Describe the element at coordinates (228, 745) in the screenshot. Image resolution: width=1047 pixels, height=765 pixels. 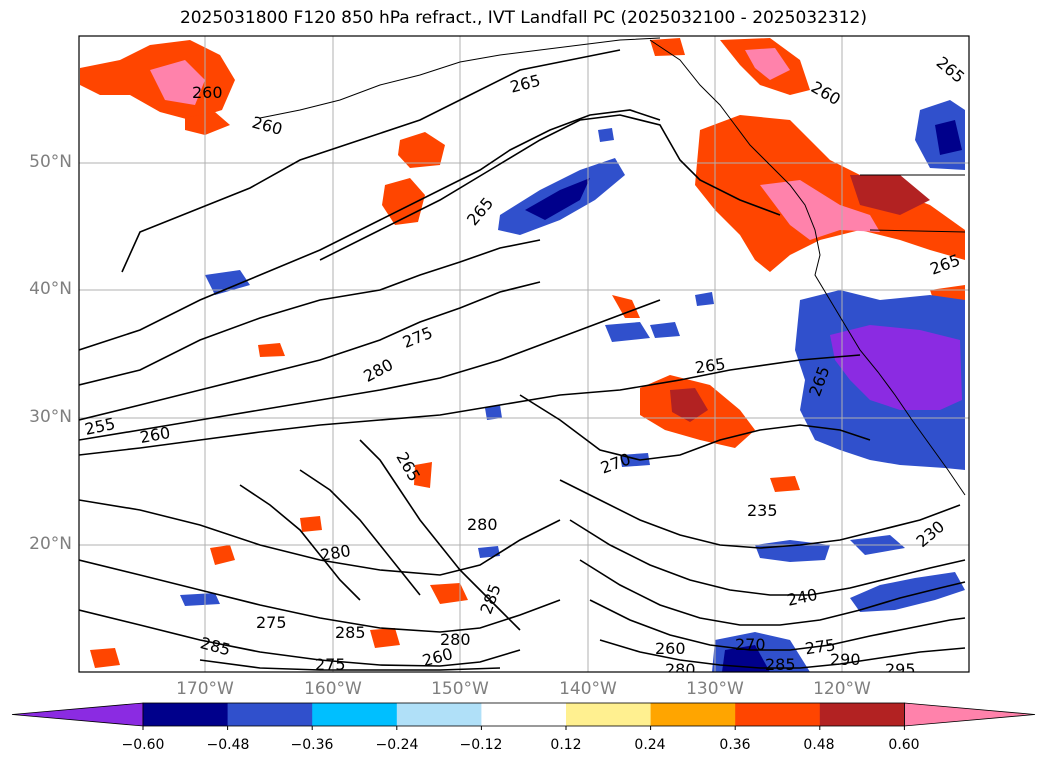
I see `colorbar-tick-label: −0.48` at that location.